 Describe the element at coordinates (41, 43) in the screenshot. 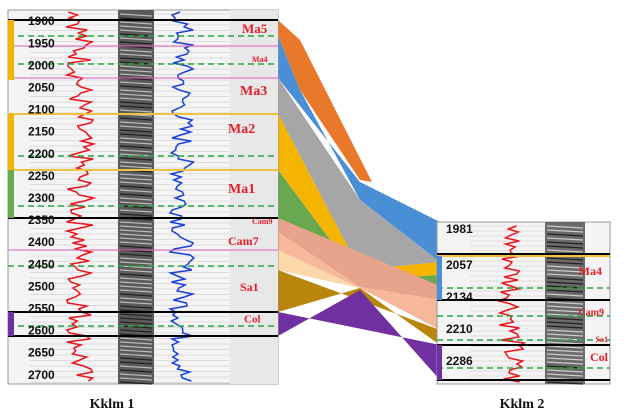

I see `depth-label: 1950` at that location.